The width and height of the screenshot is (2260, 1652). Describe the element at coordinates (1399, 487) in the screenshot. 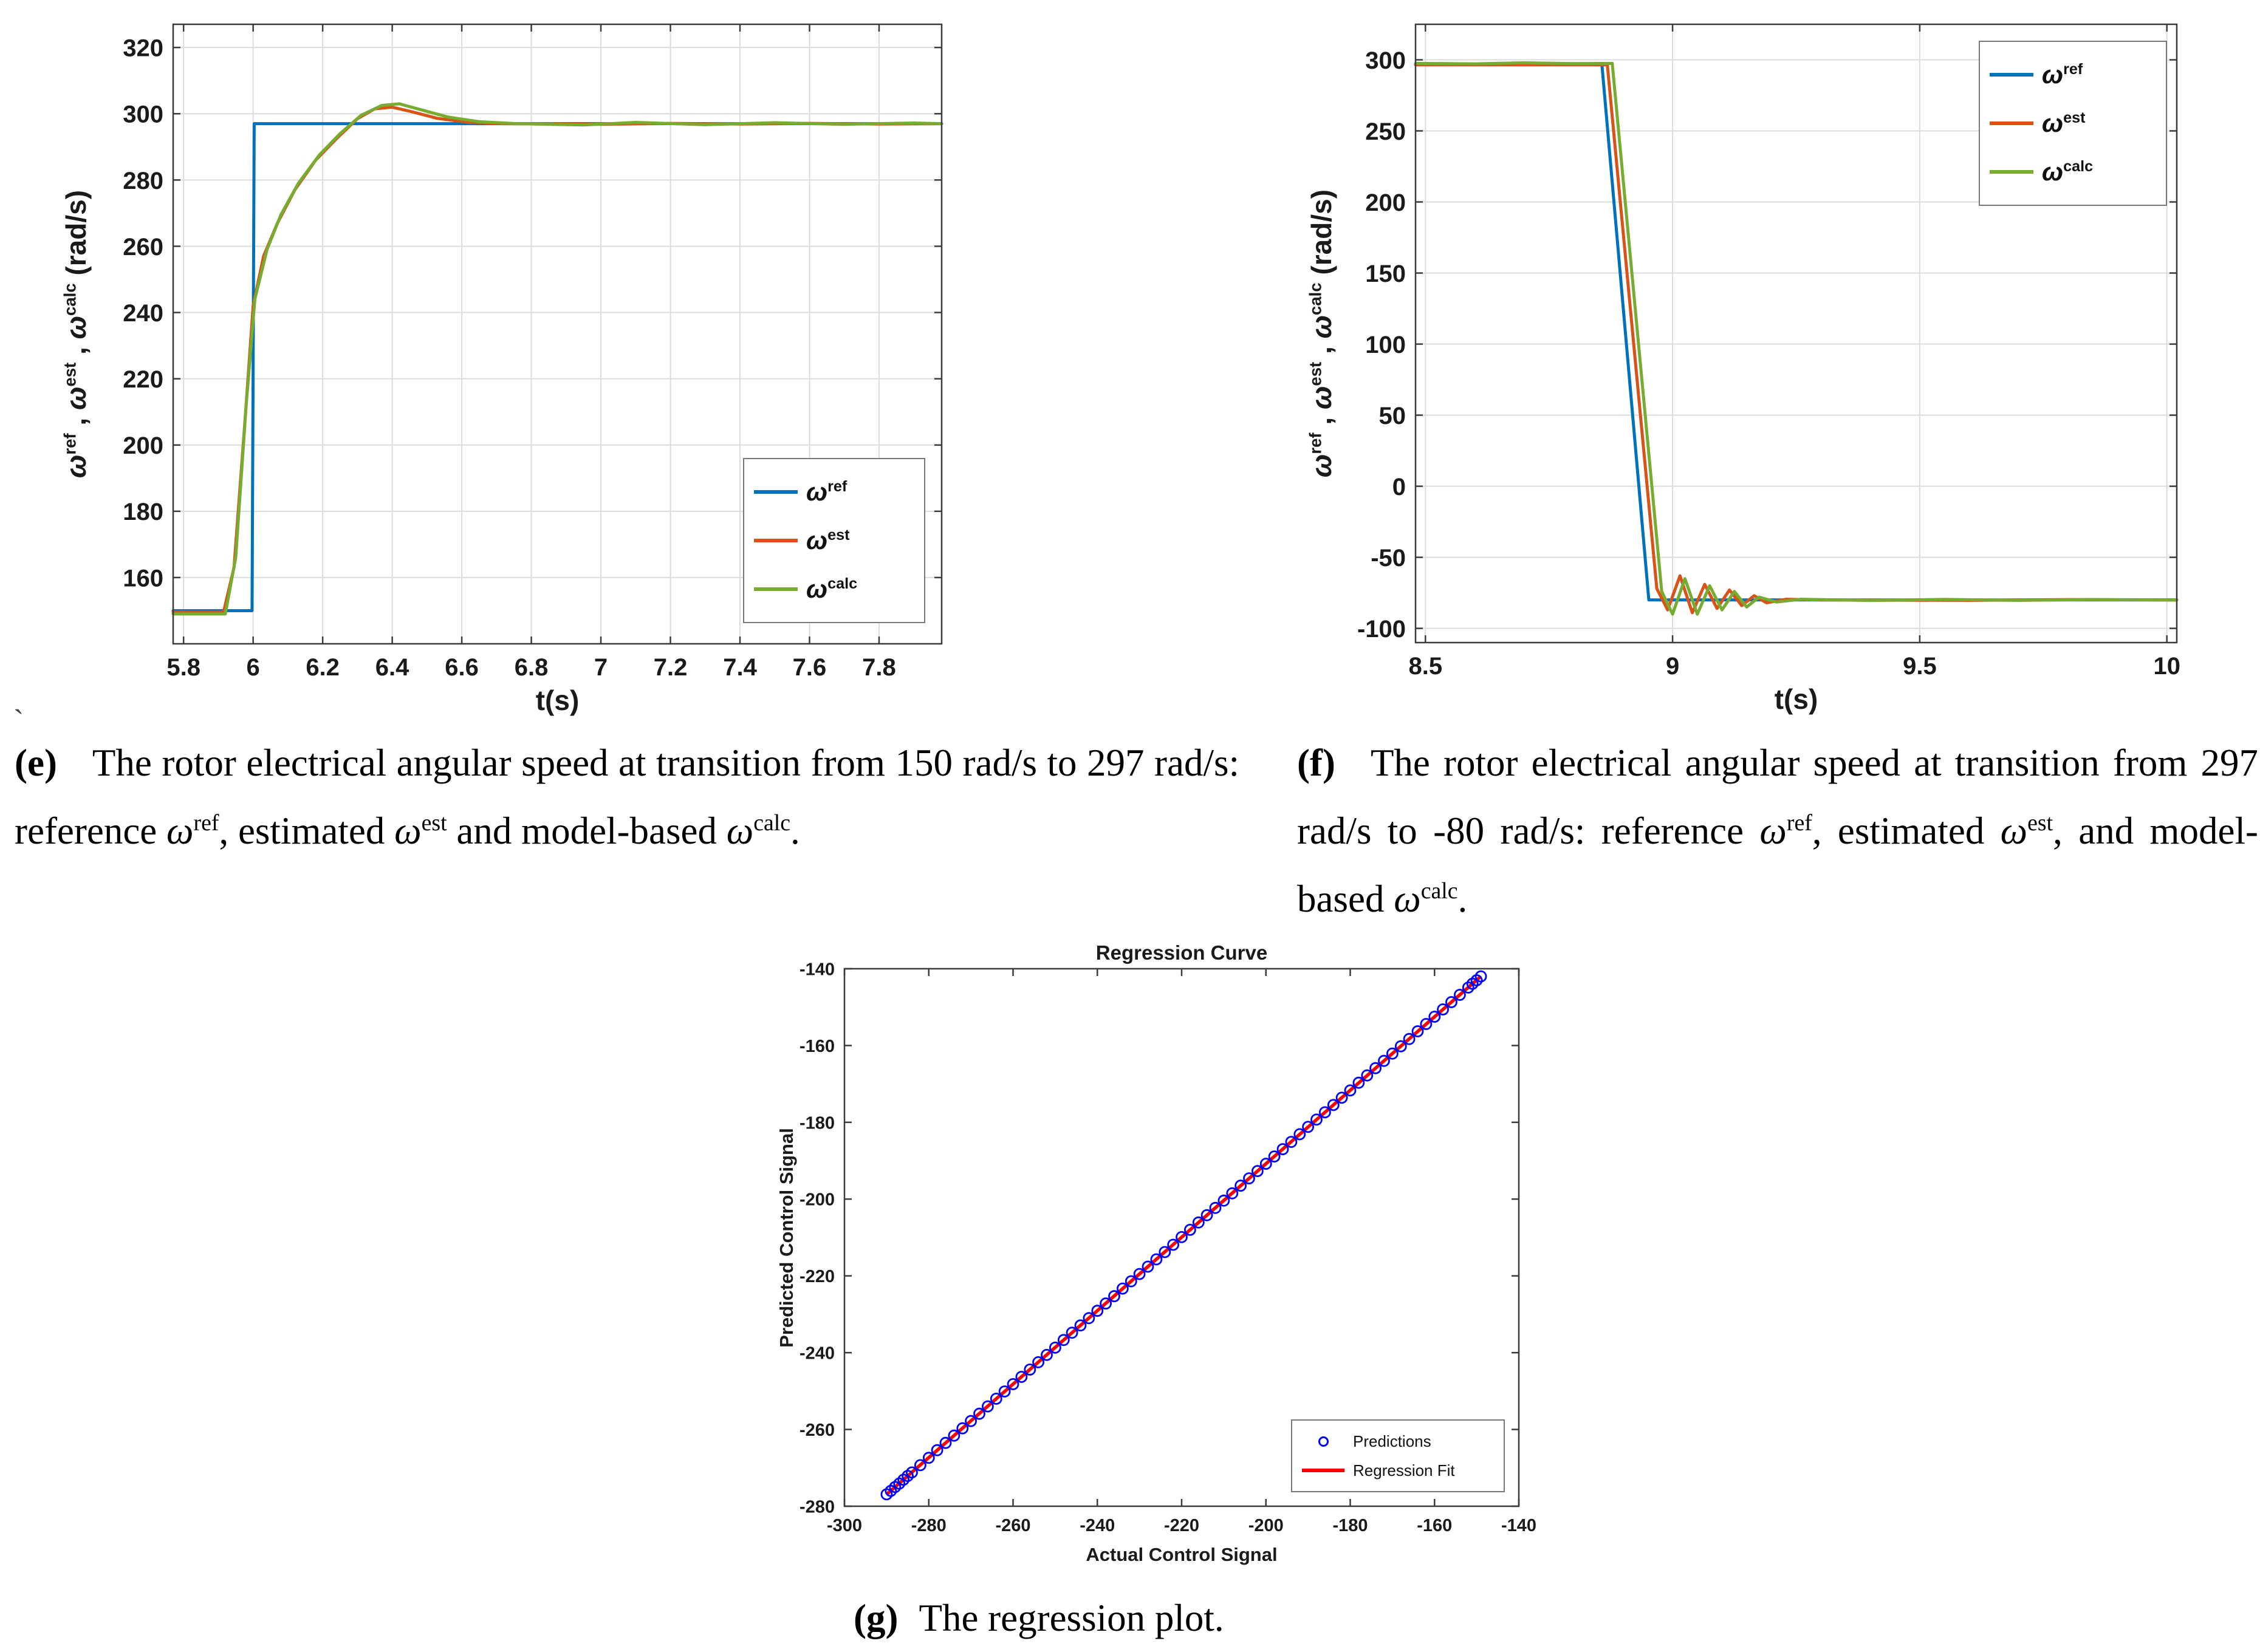

I see `y-tick-label: 0` at that location.